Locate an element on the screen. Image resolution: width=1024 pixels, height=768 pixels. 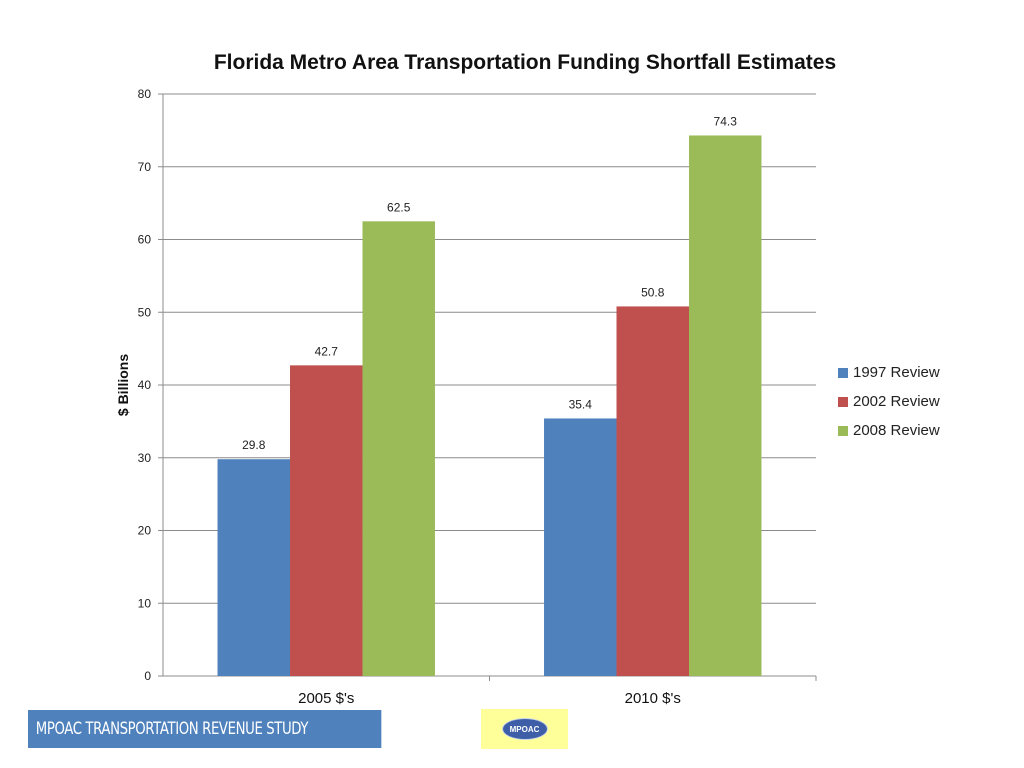
y-tick-label: 50 is located at coordinates (145, 312).